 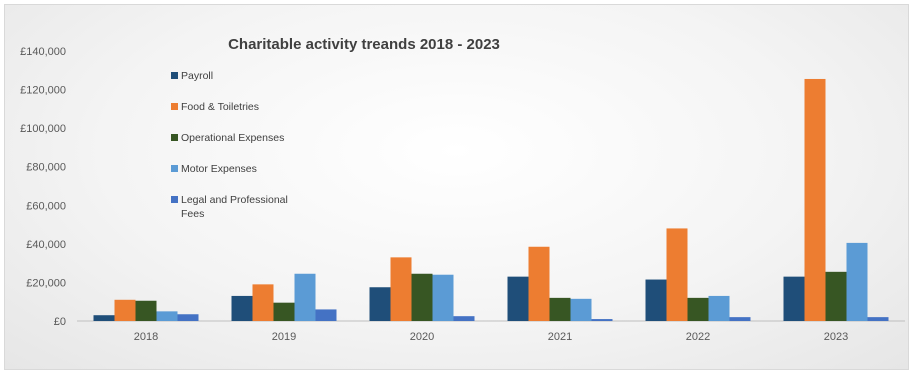 What do you see at coordinates (104, 318) in the screenshot?
I see `bar-payroll-2018` at bounding box center [104, 318].